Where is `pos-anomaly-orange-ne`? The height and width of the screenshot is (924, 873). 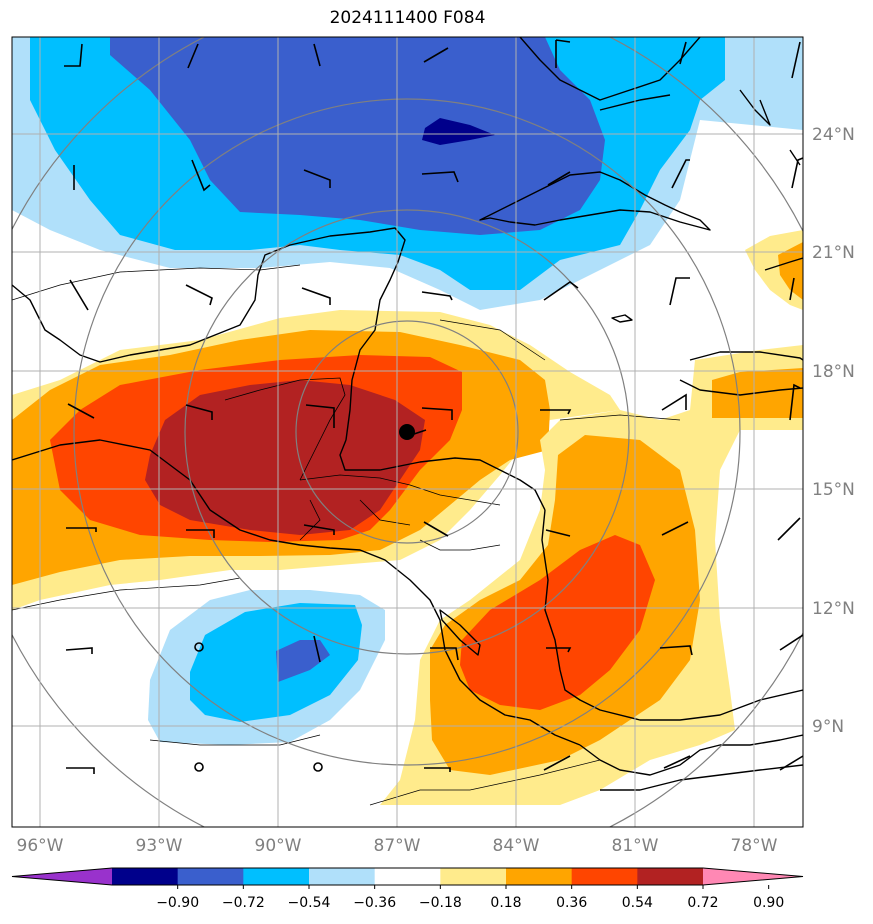 pos-anomaly-orange-ne is located at coordinates (790, 271).